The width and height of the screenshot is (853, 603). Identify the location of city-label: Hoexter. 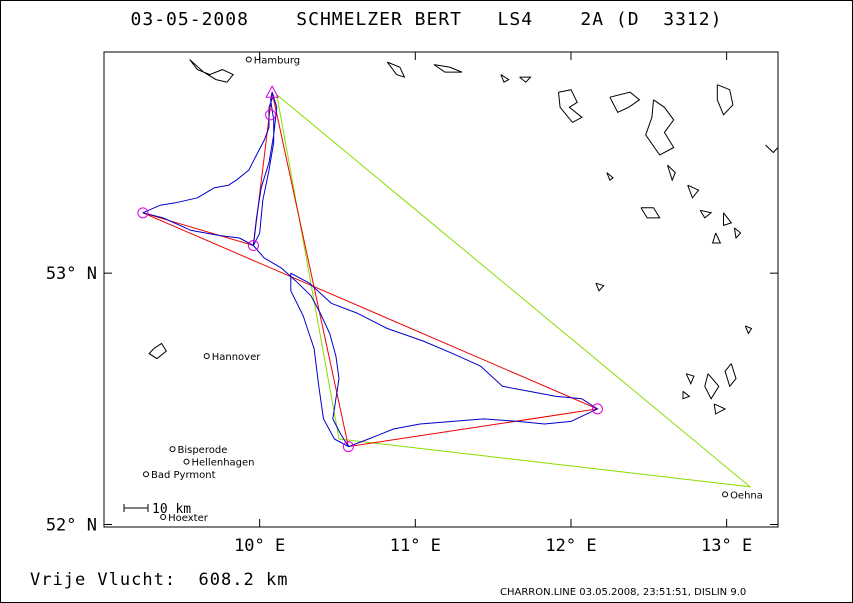
(188, 518).